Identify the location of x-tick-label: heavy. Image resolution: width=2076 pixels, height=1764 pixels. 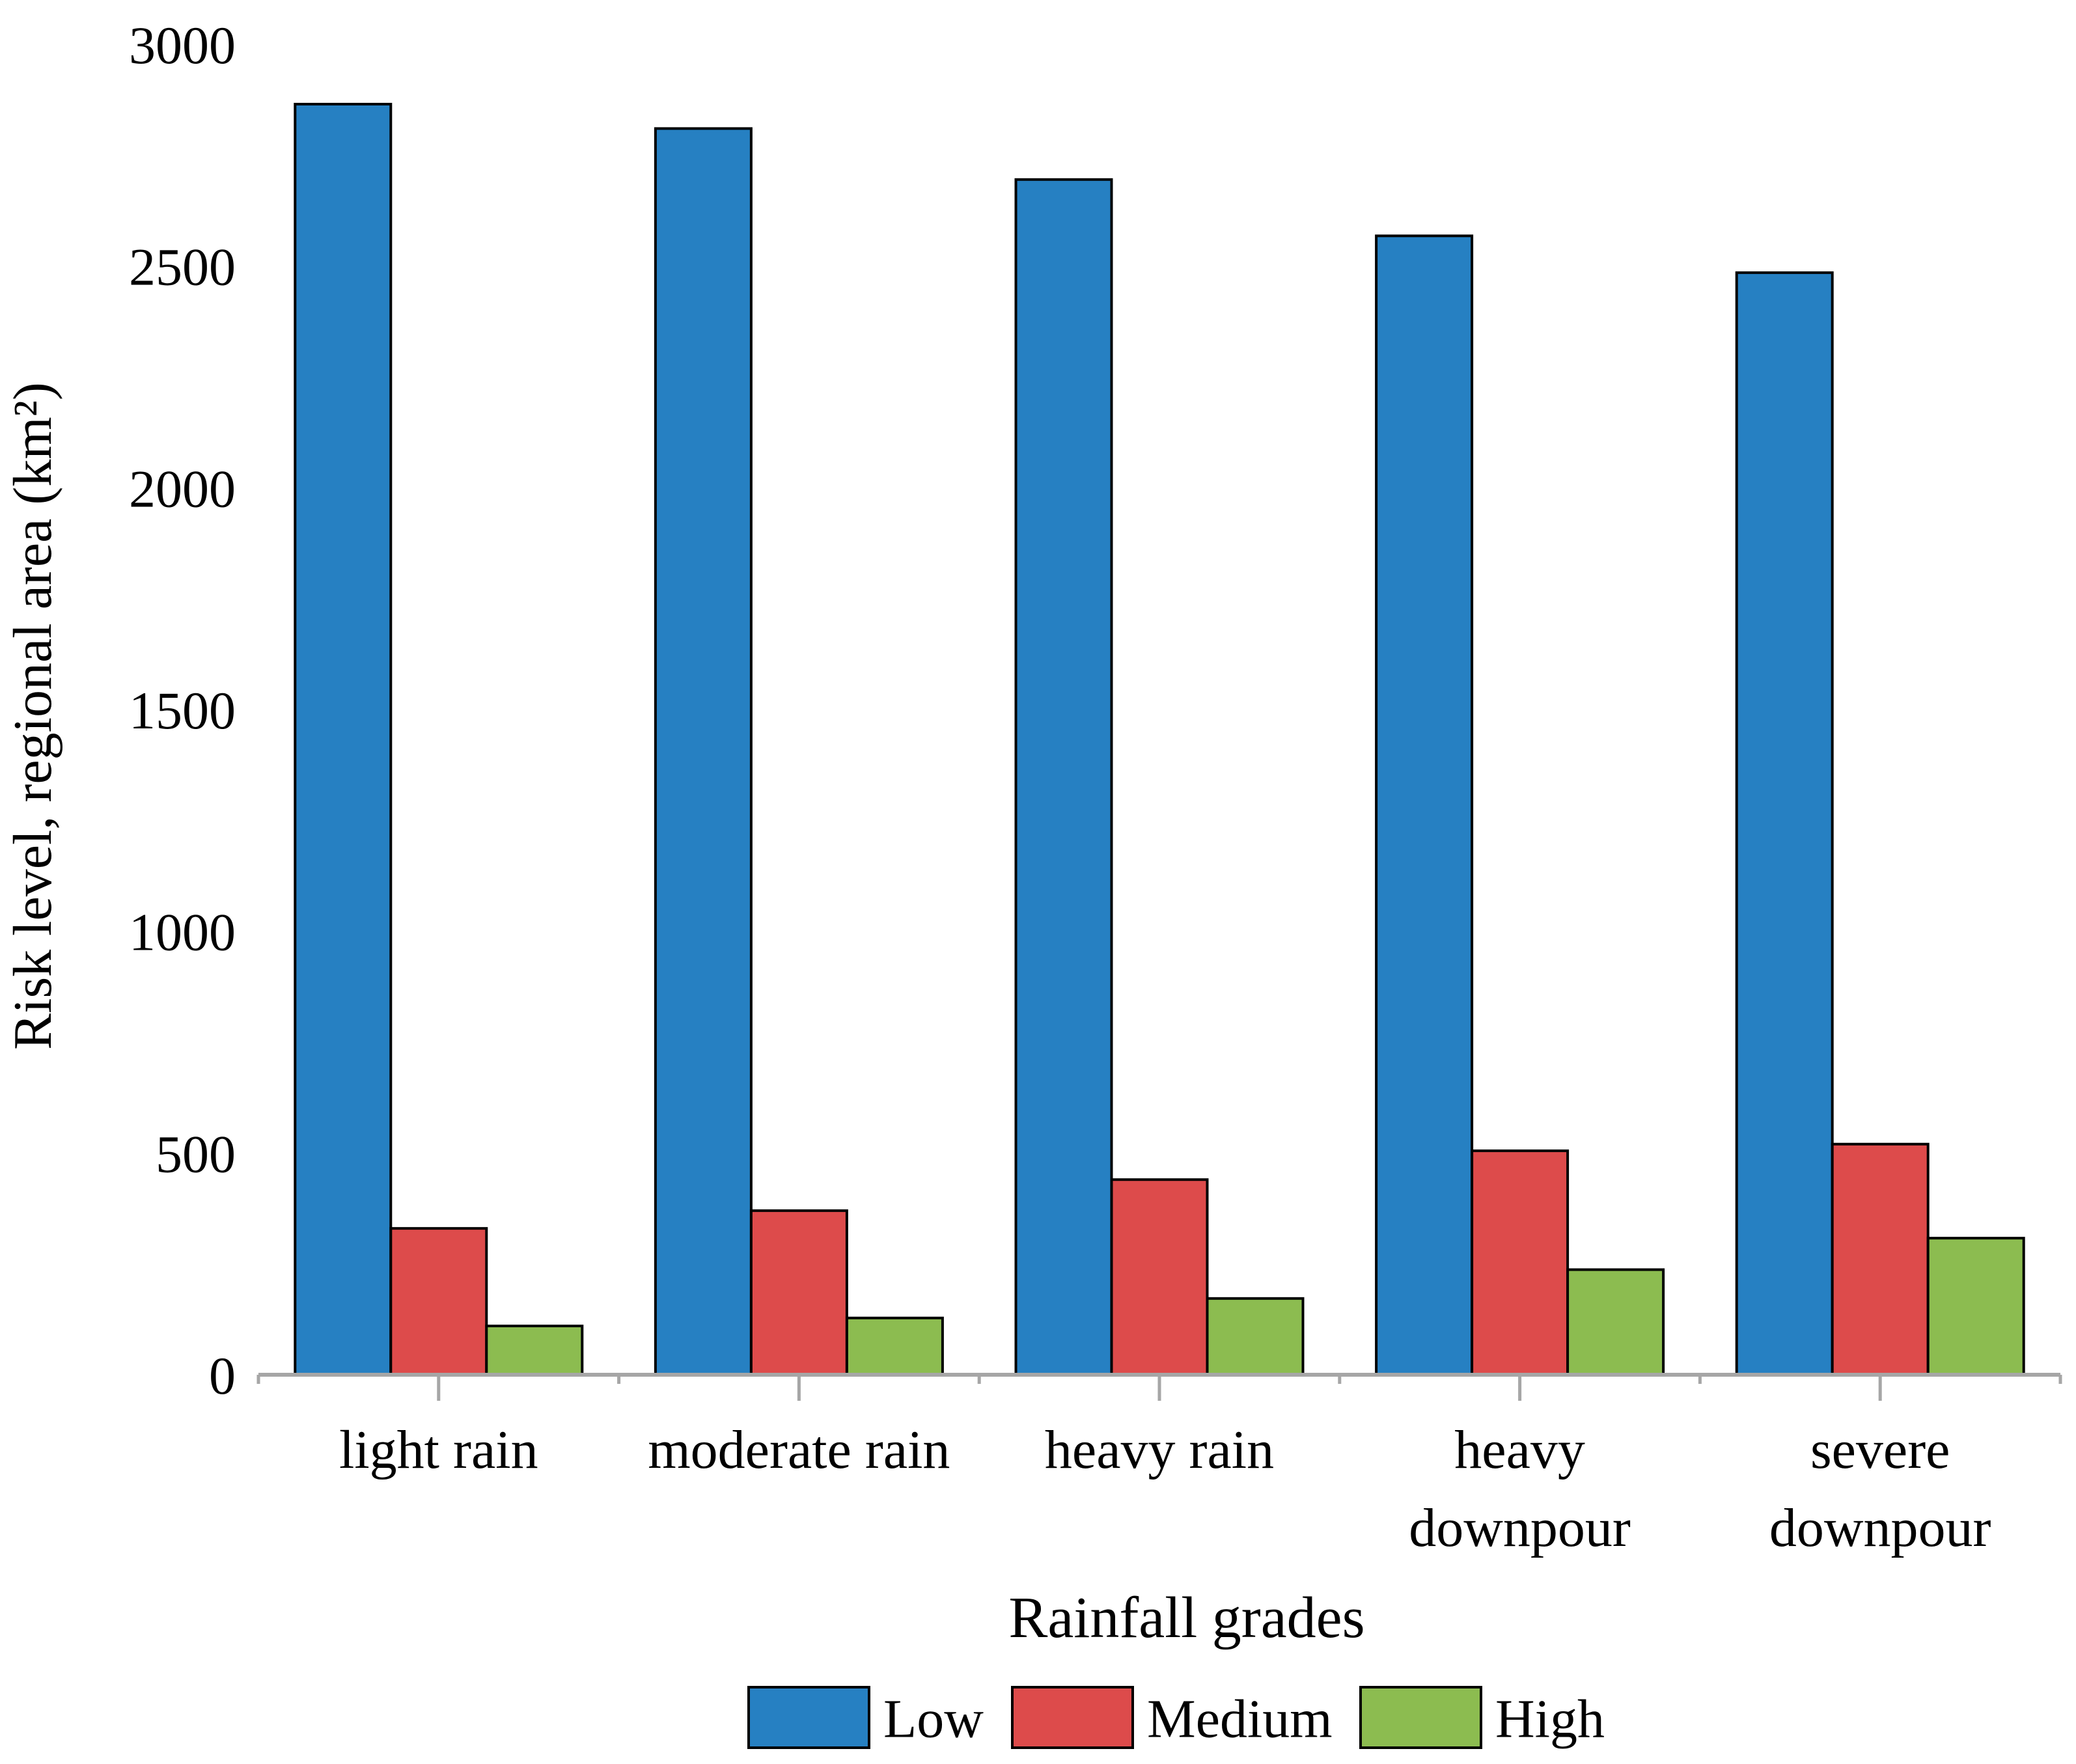
(1520, 1450).